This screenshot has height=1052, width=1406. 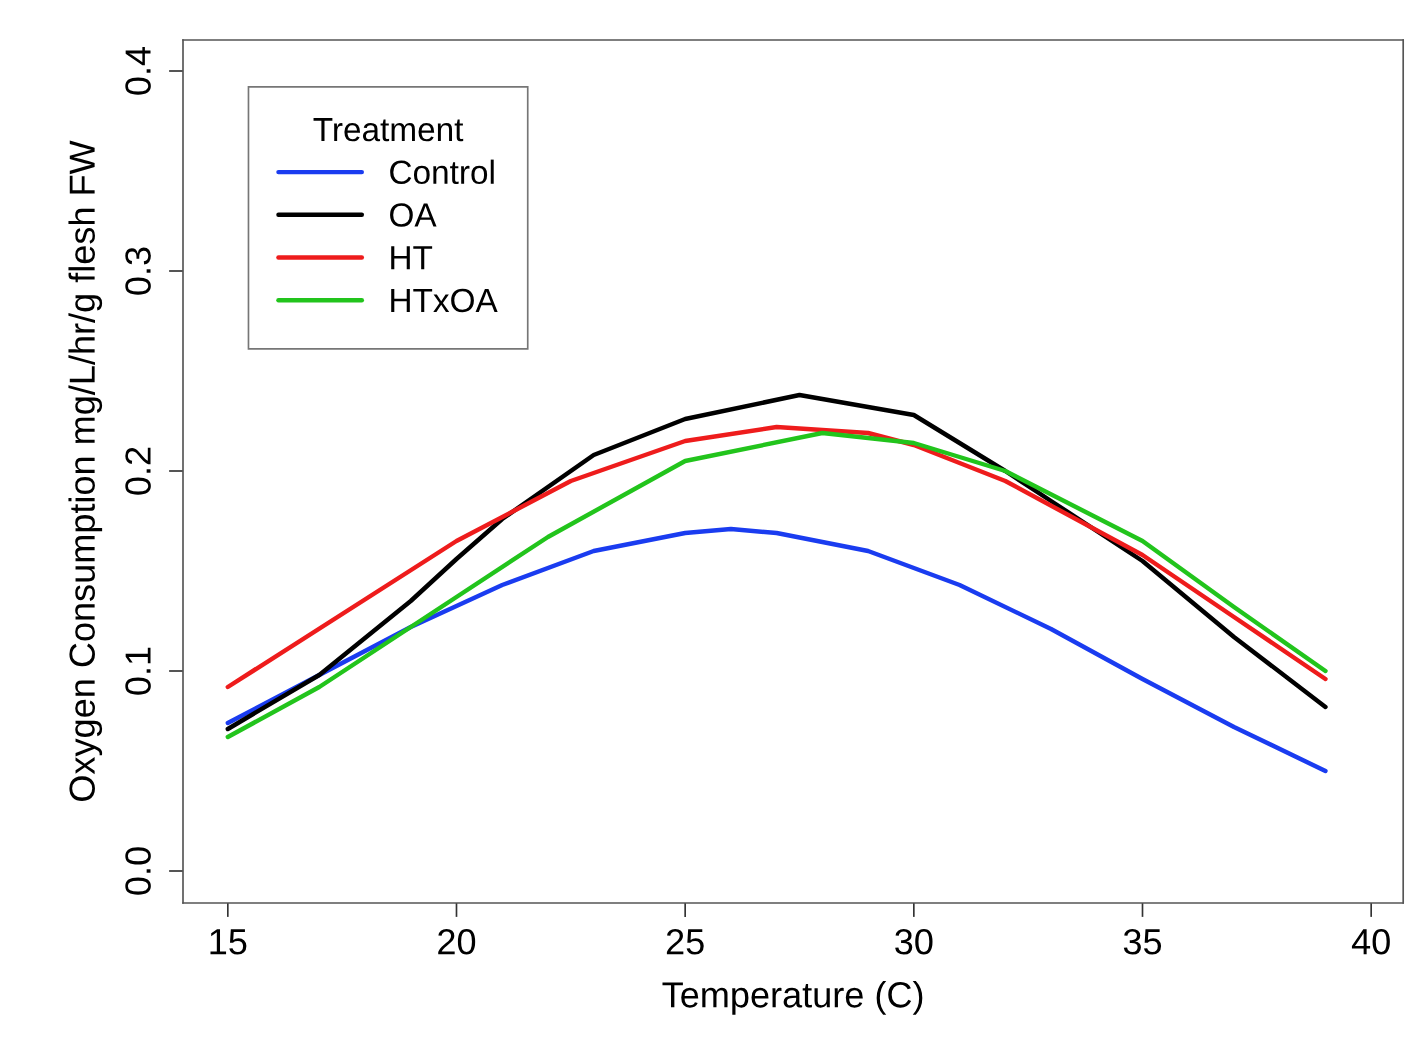 What do you see at coordinates (442, 172) in the screenshot?
I see `legend-label: Control` at bounding box center [442, 172].